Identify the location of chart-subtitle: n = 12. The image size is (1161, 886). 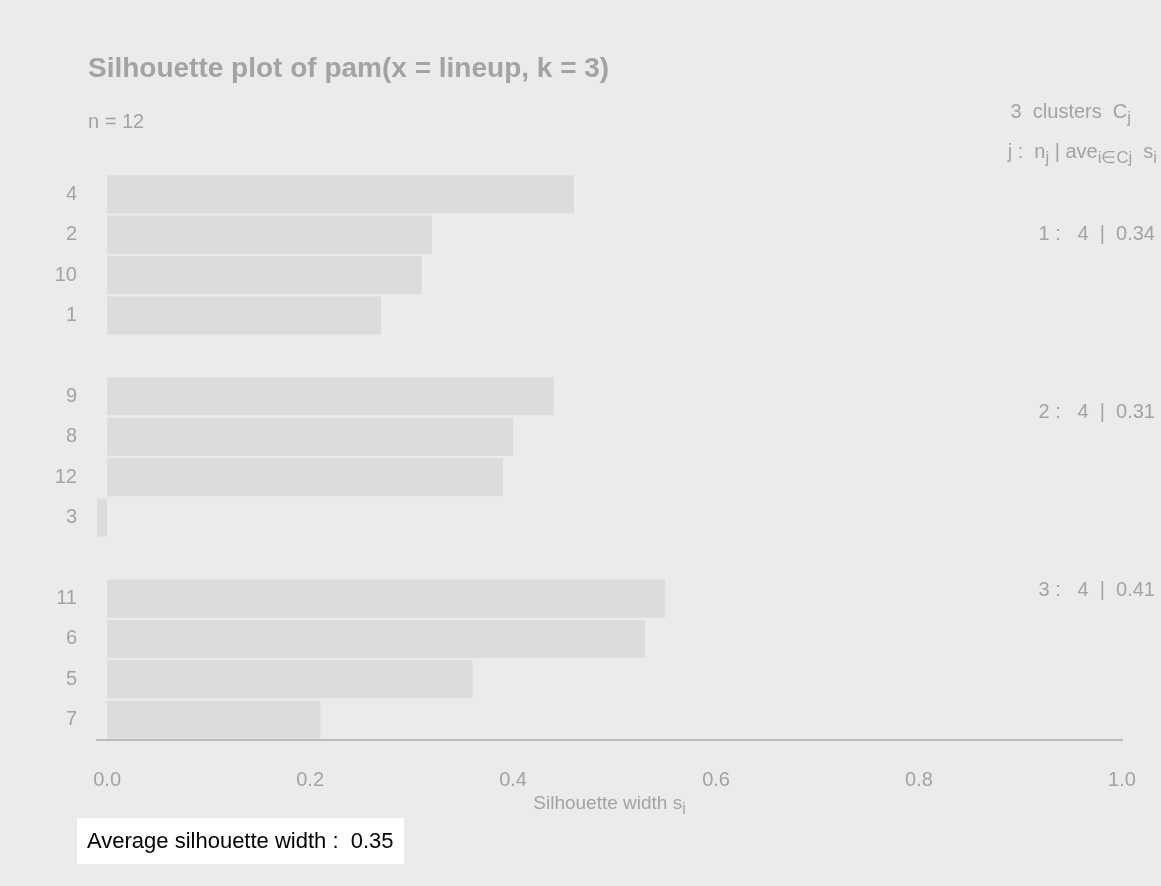
(116, 121).